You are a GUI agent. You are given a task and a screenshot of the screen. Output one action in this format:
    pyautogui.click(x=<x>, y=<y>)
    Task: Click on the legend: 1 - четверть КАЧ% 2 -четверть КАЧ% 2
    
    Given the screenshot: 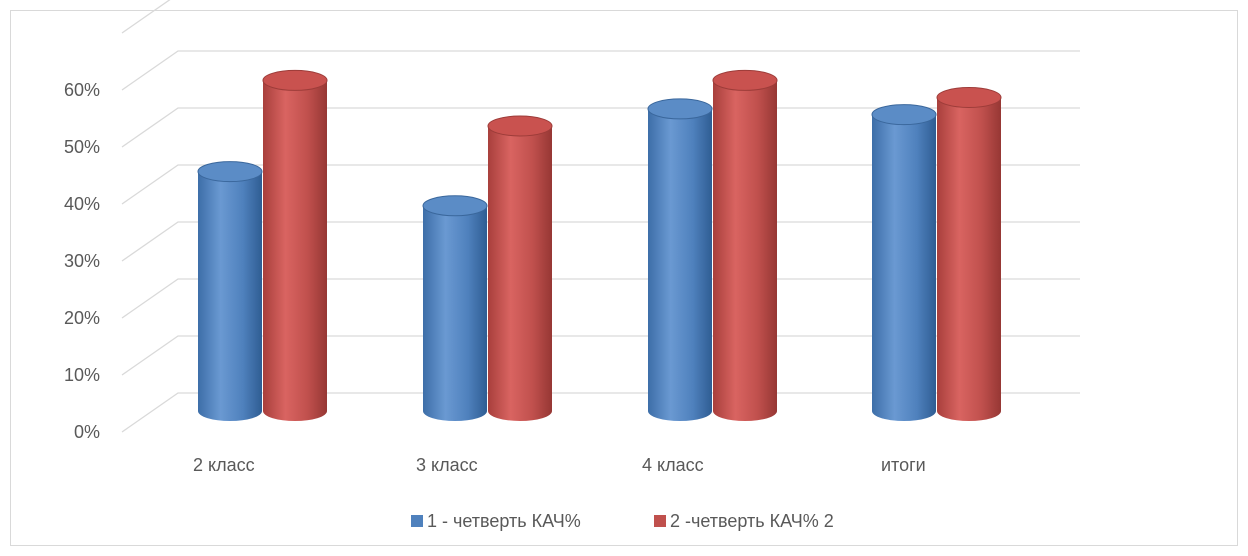 What is the action you would take?
    pyautogui.click(x=622, y=521)
    